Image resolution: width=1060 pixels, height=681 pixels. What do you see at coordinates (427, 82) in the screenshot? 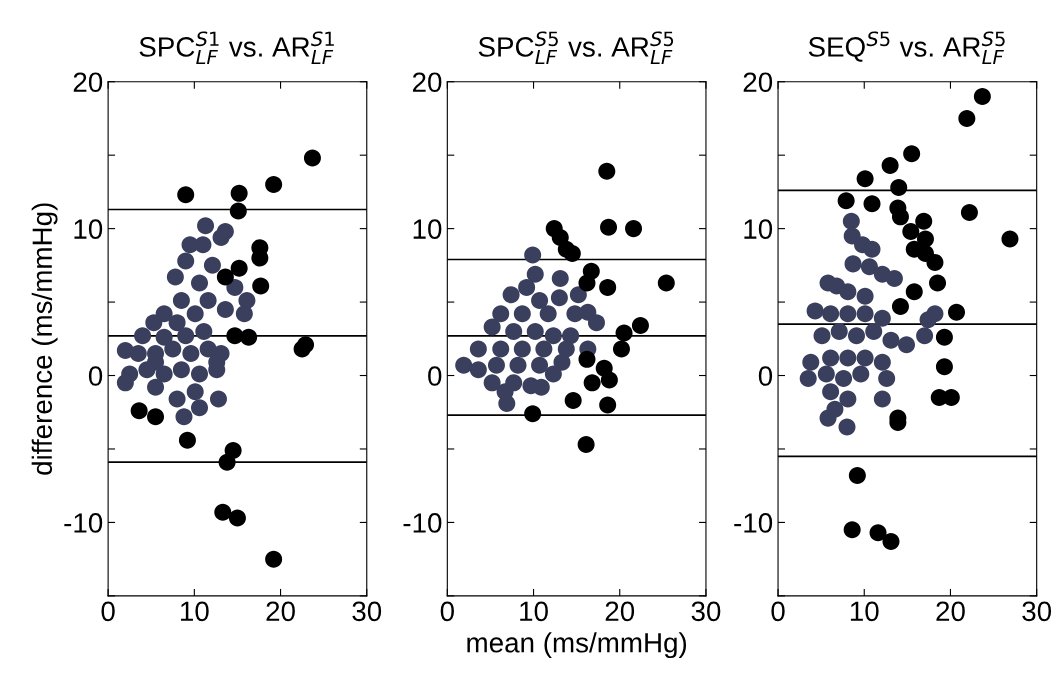
I see `y-tick-label: 20` at bounding box center [427, 82].